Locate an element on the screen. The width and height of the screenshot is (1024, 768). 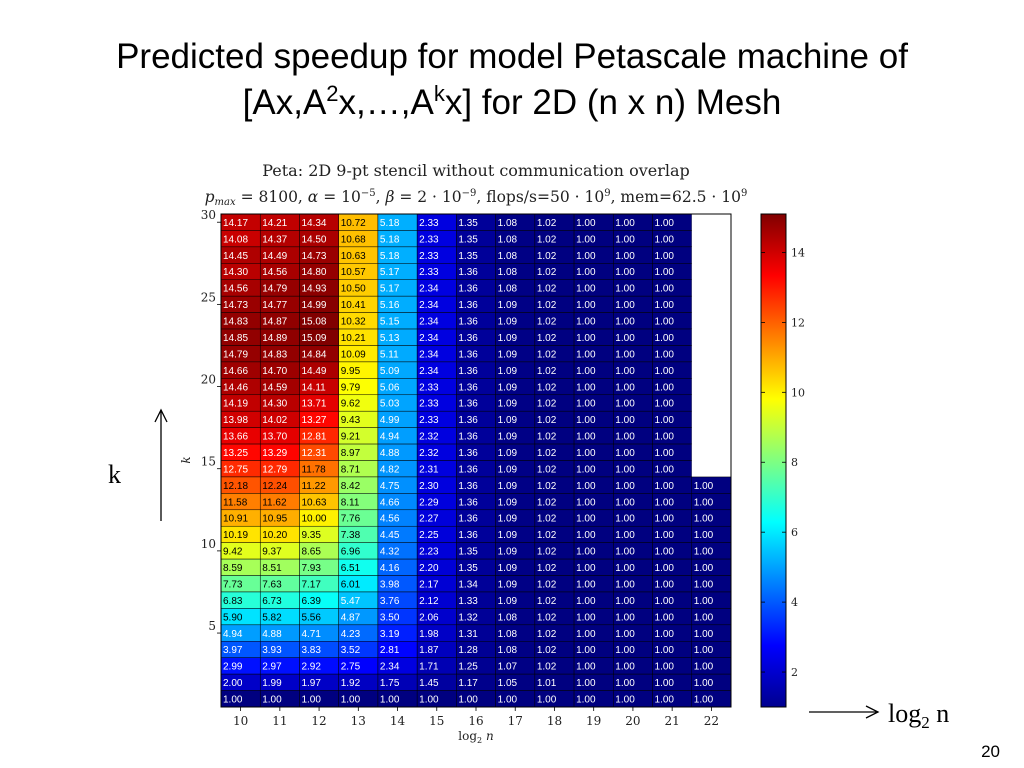
cell-value-label: 14.87 is located at coordinates (274, 322).